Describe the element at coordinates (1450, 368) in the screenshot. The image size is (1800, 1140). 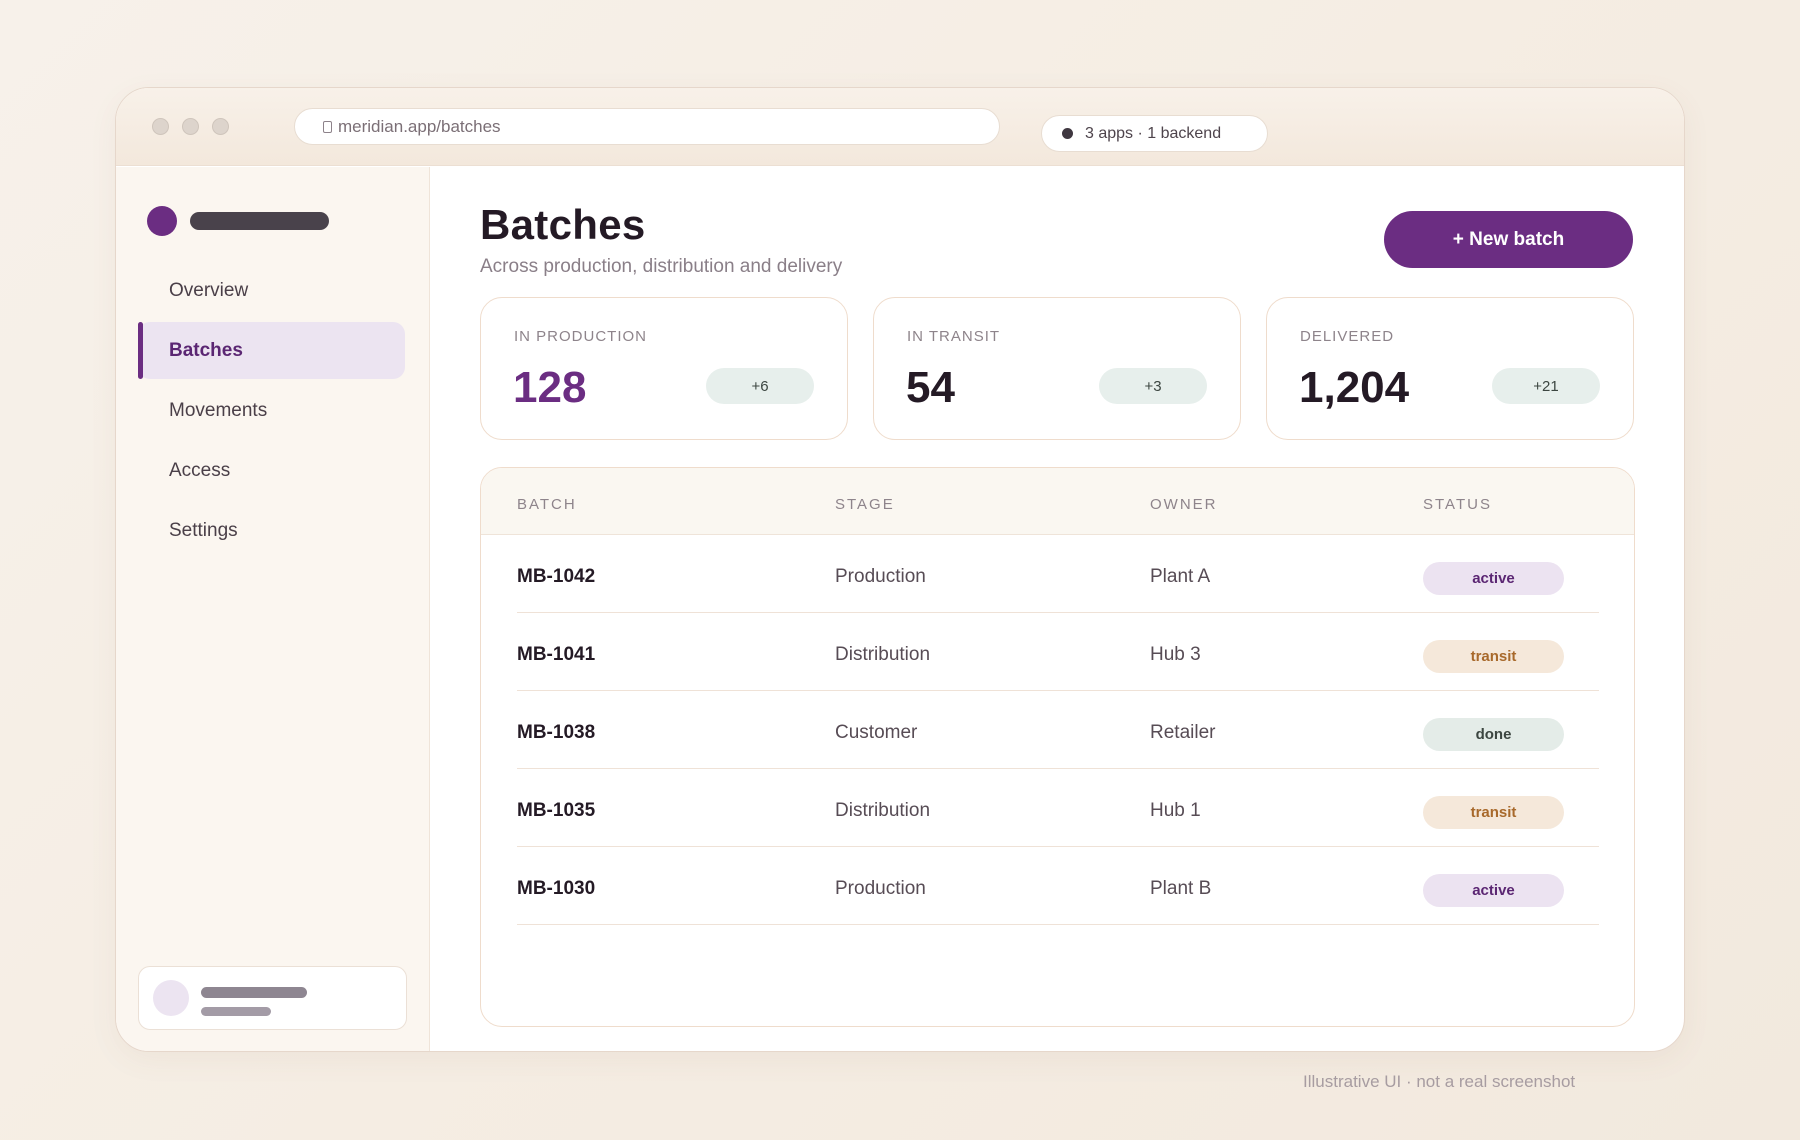
I see `stat-card-delivered: DELIVERED 1,204 +21` at that location.